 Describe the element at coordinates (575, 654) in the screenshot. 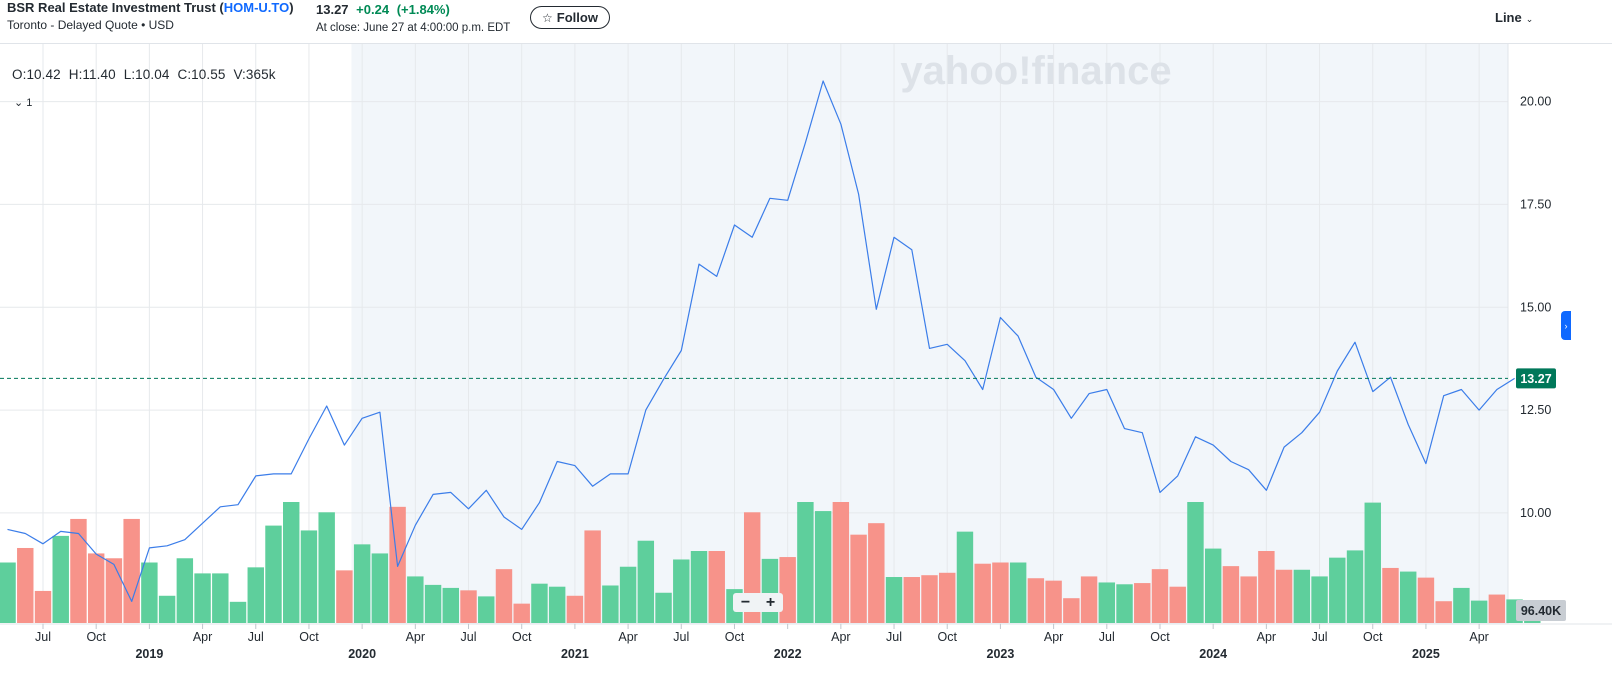

I see `x-tick-label: 2021` at that location.